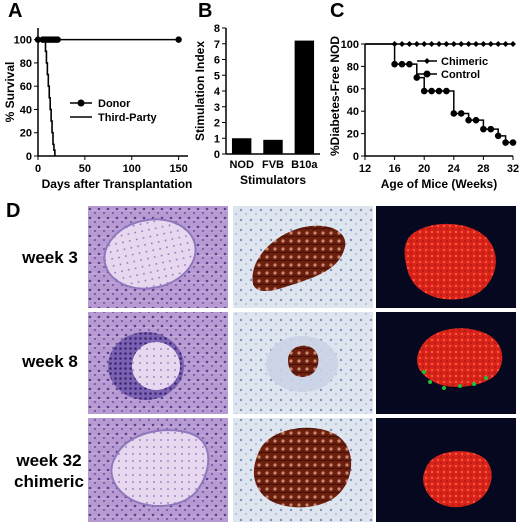 The image size is (520, 528). I want to click on x-tick-label: 32, so click(513, 169).